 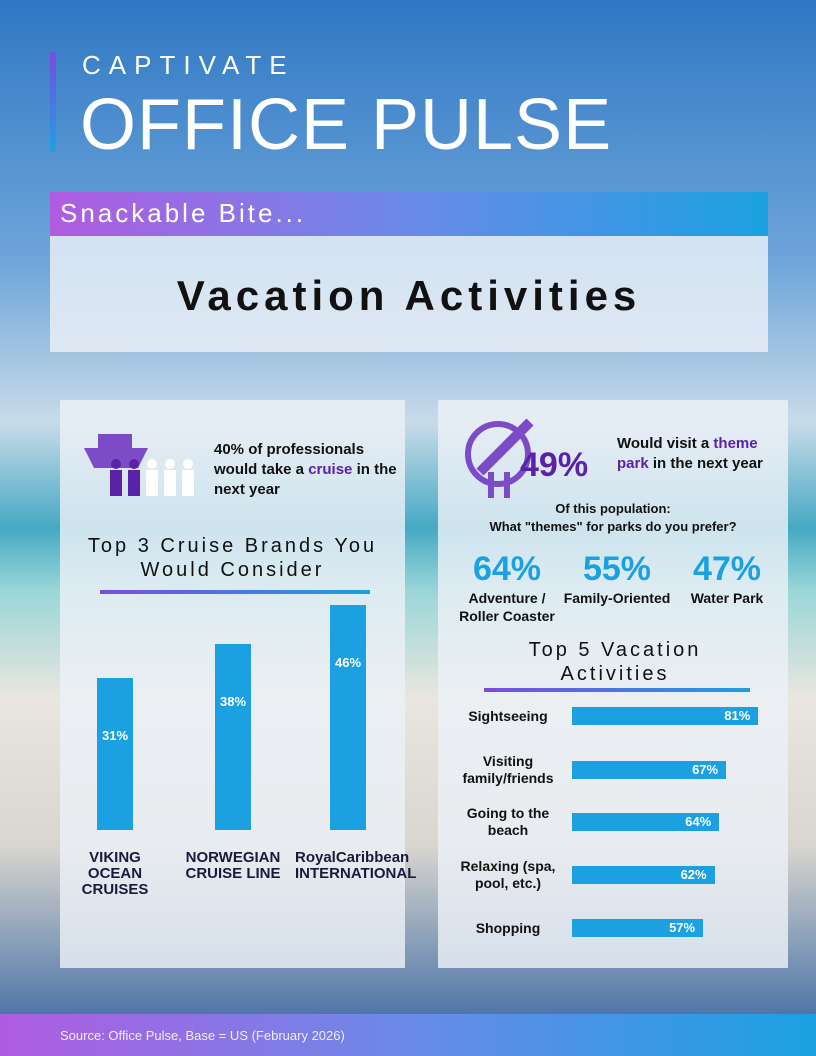 I want to click on topic: Vacation Activities, so click(x=409, y=295).